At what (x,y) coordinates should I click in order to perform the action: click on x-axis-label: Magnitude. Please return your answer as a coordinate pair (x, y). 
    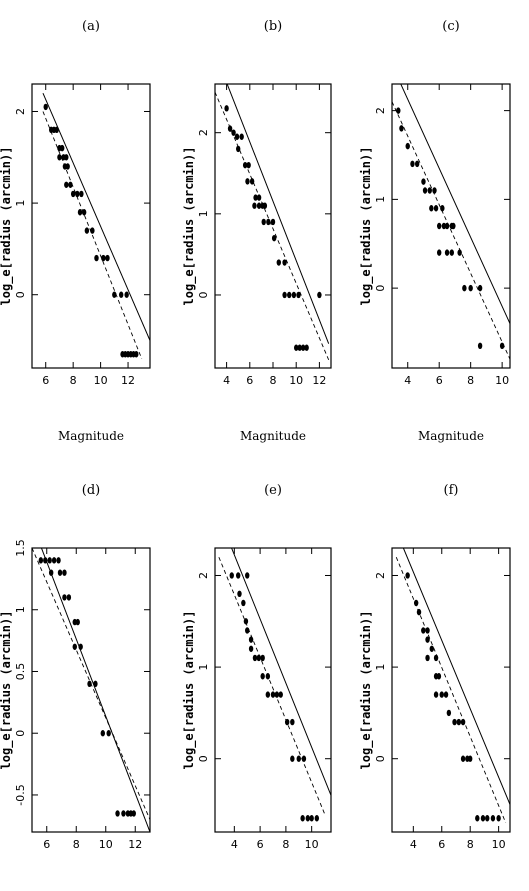
    Looking at the image, I should click on (91, 436).